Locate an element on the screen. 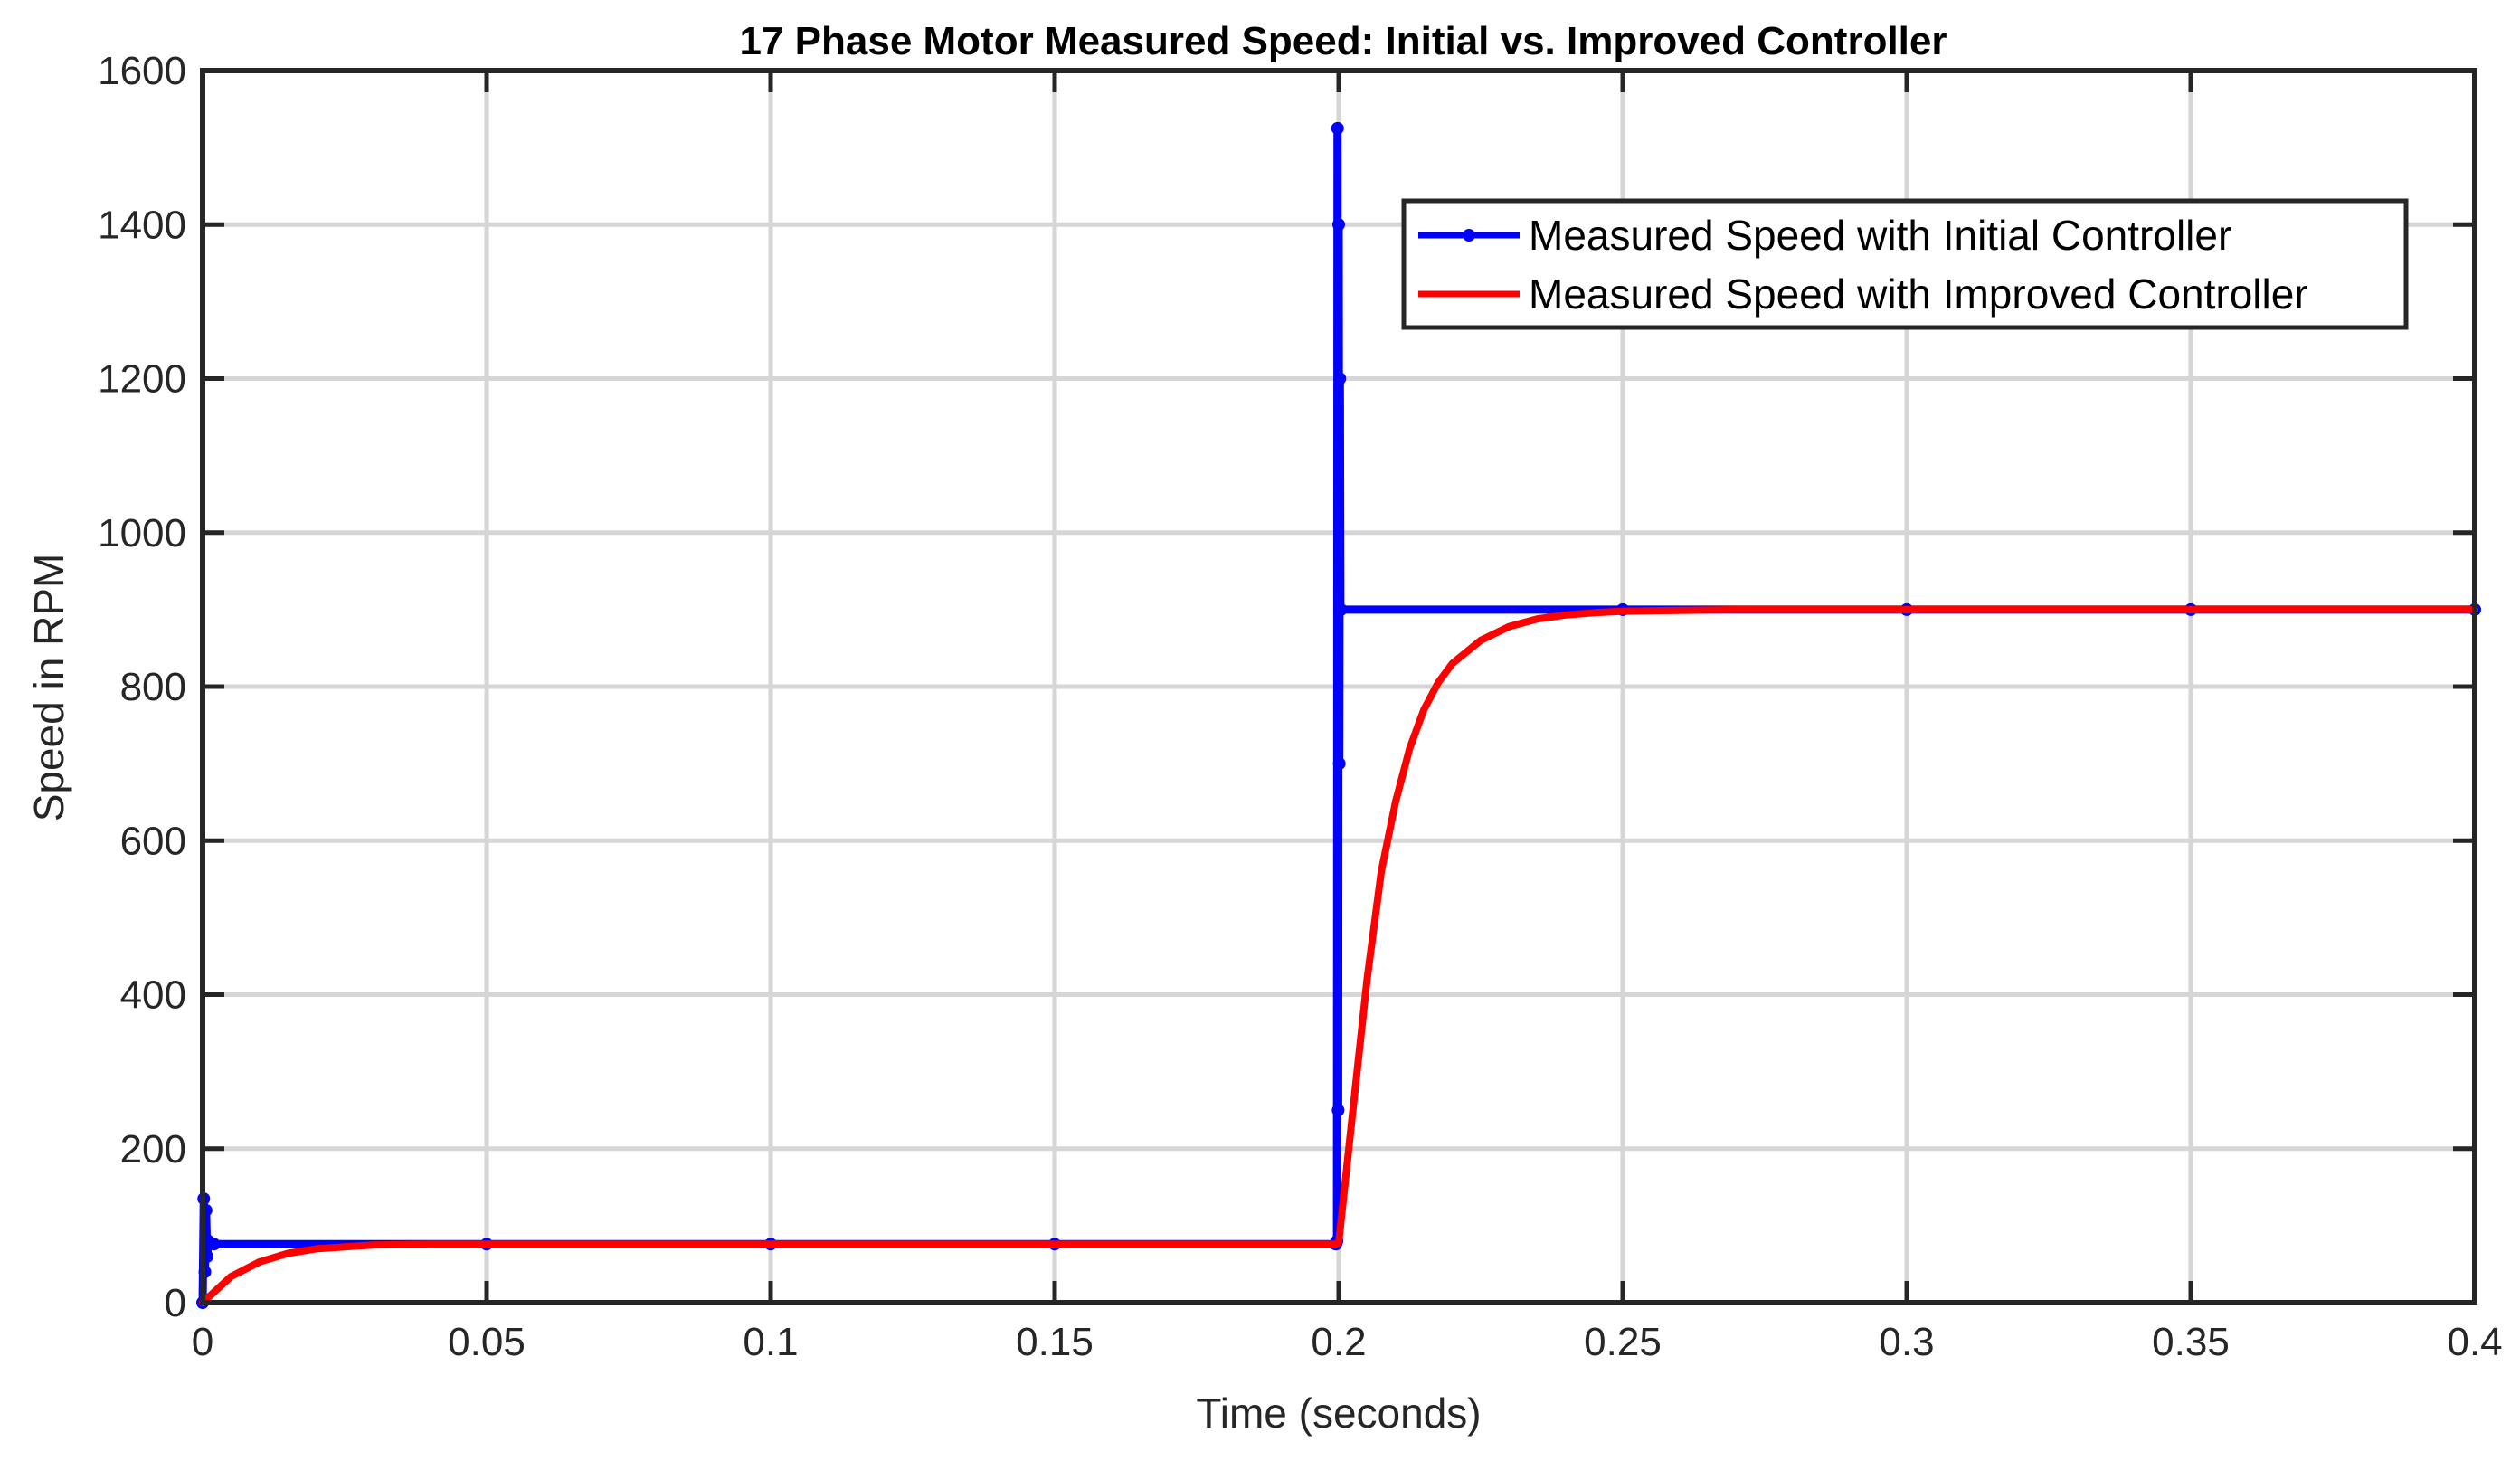 This screenshot has width=2520, height=1461. x-tick-label: 0.2 is located at coordinates (1339, 1342).